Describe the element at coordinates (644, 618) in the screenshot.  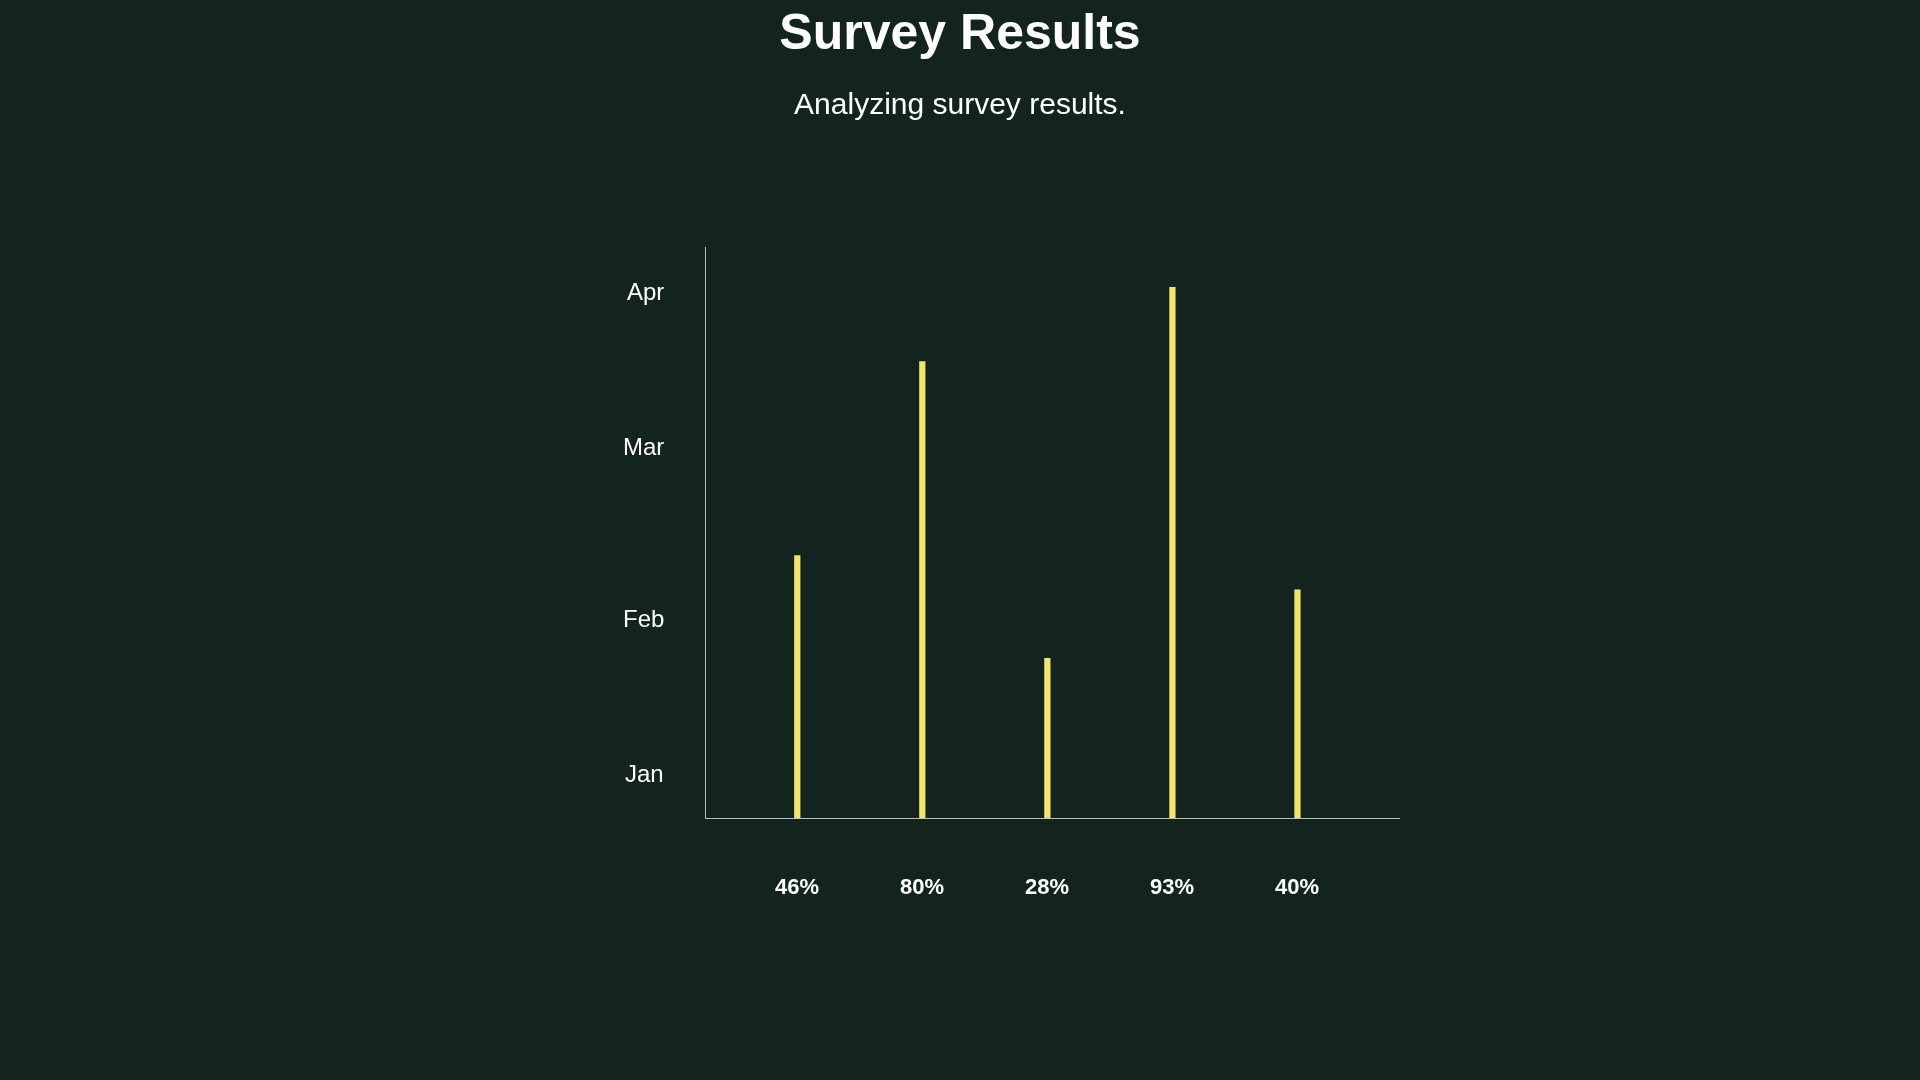
I see `text: Feb` at that location.